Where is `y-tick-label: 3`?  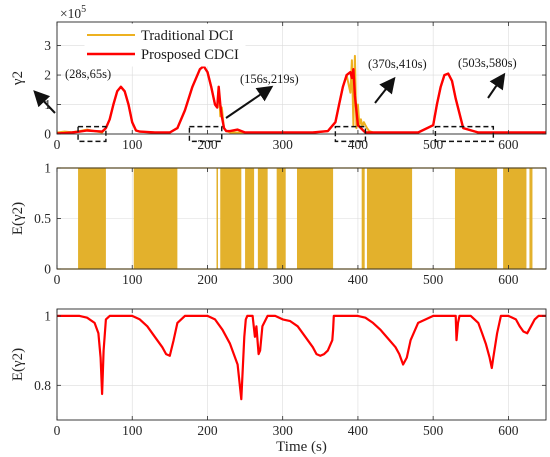 y-tick-label: 3 is located at coordinates (47, 45).